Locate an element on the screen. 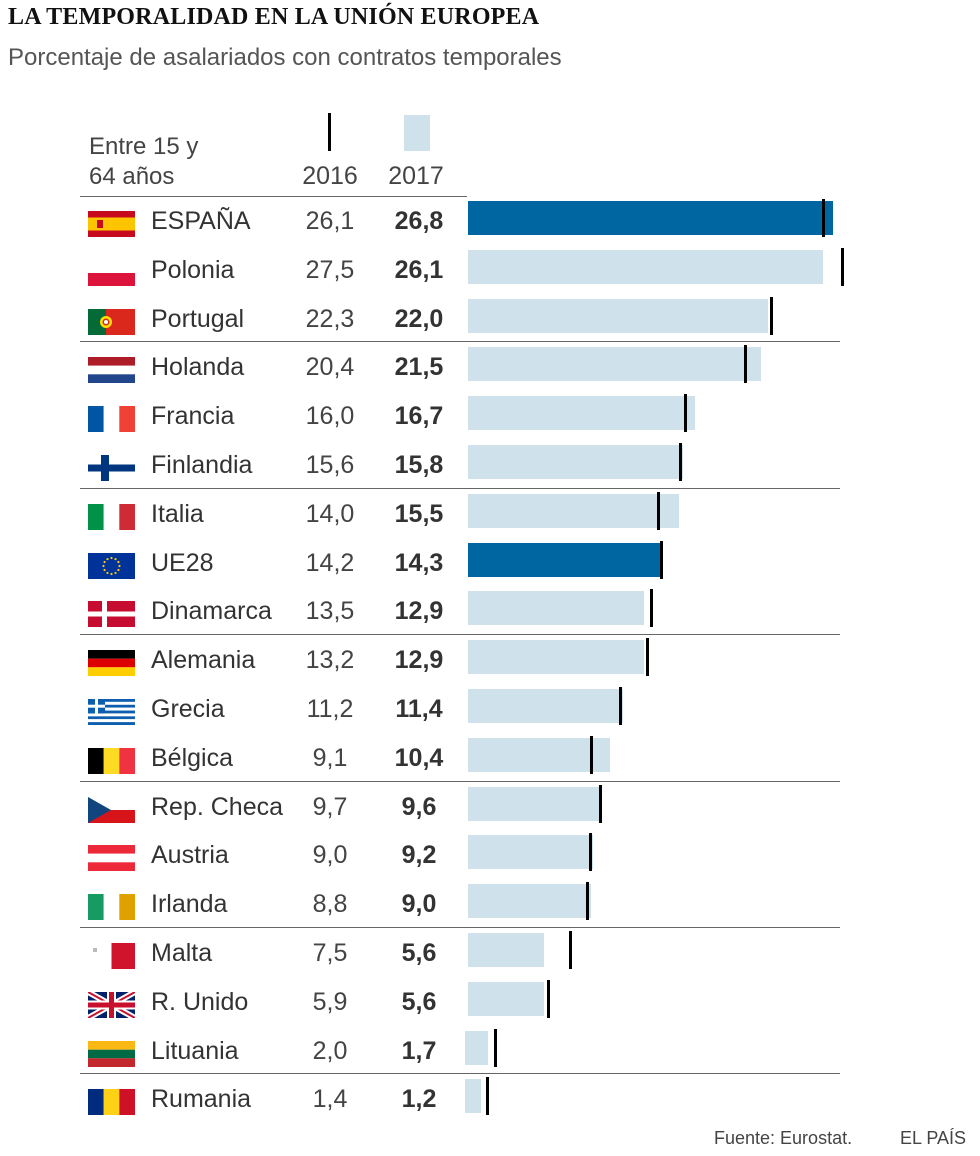 This screenshot has width=980, height=1156. value-2016-label: 14,0 is located at coordinates (330, 513).